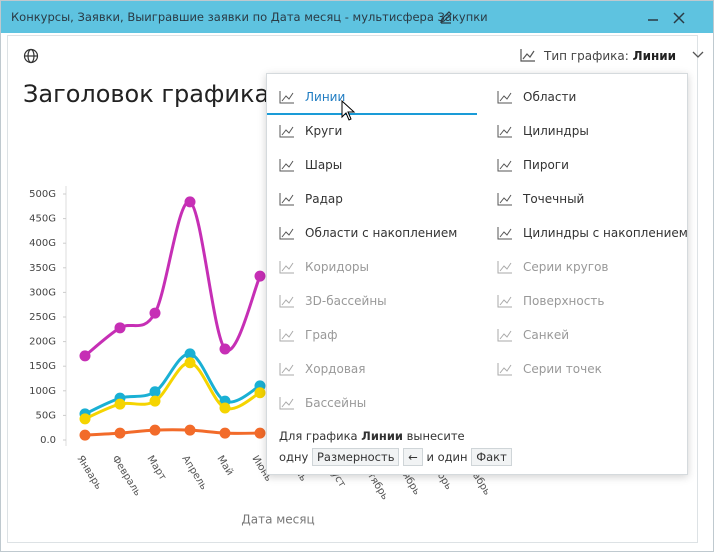  Describe the element at coordinates (446, 17) in the screenshot. I see `edit-icon` at that location.